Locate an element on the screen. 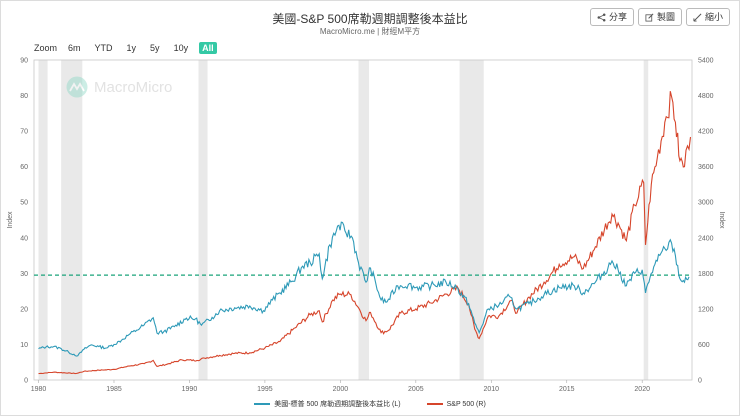  shrink-button: 縮小 is located at coordinates (707, 17).